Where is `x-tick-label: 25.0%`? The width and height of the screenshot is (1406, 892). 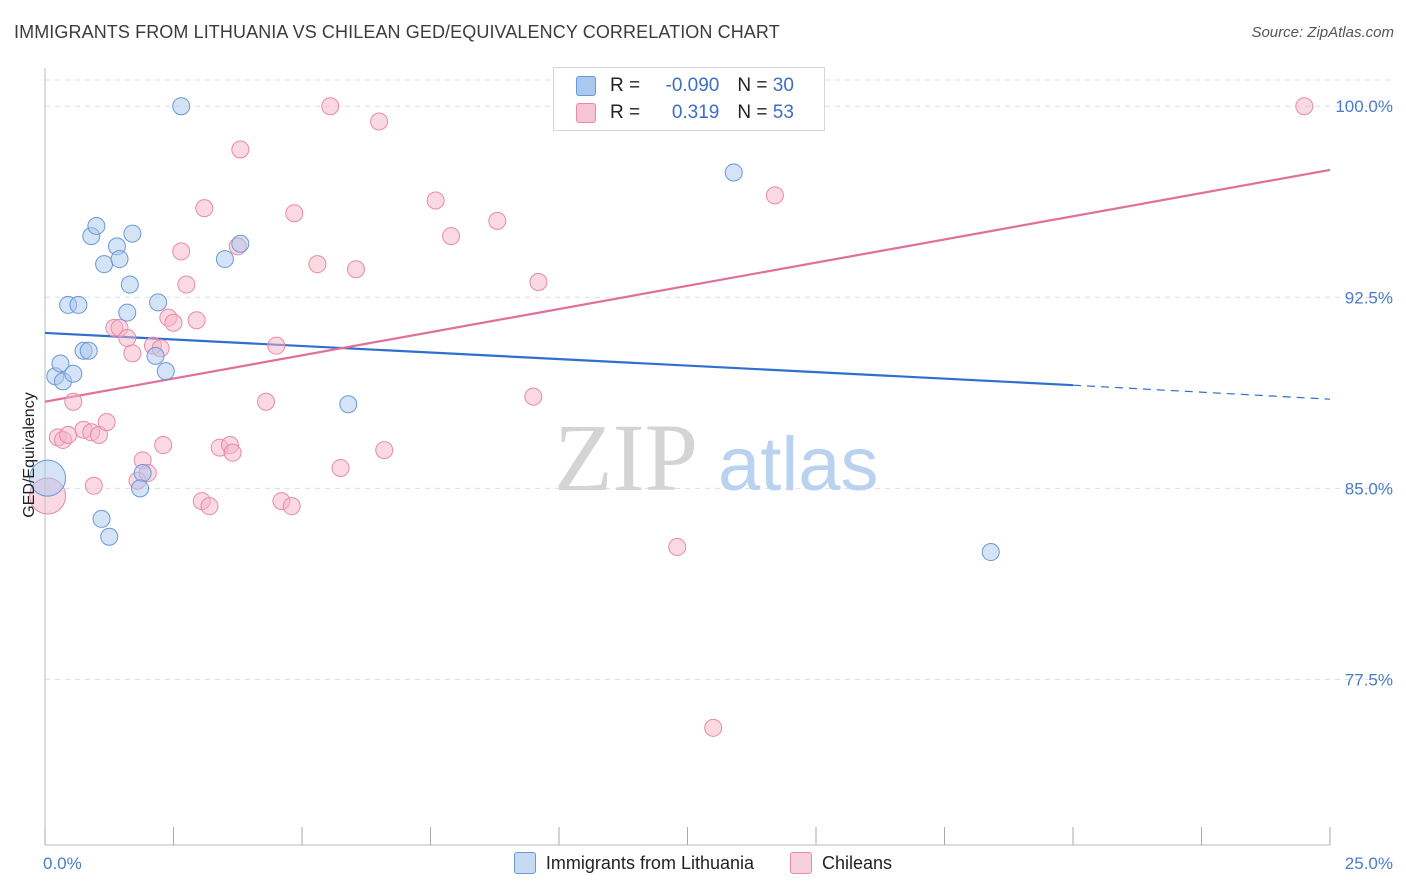
x-tick-label: 25.0% is located at coordinates (1369, 863).